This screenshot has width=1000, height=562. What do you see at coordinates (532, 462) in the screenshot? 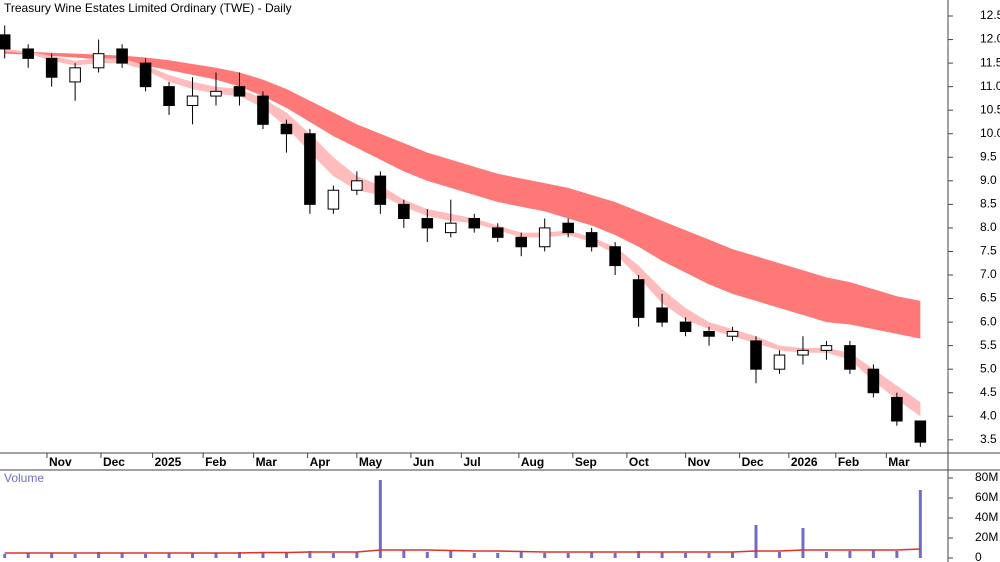
I see `x-tick-label: Aug` at bounding box center [532, 462].